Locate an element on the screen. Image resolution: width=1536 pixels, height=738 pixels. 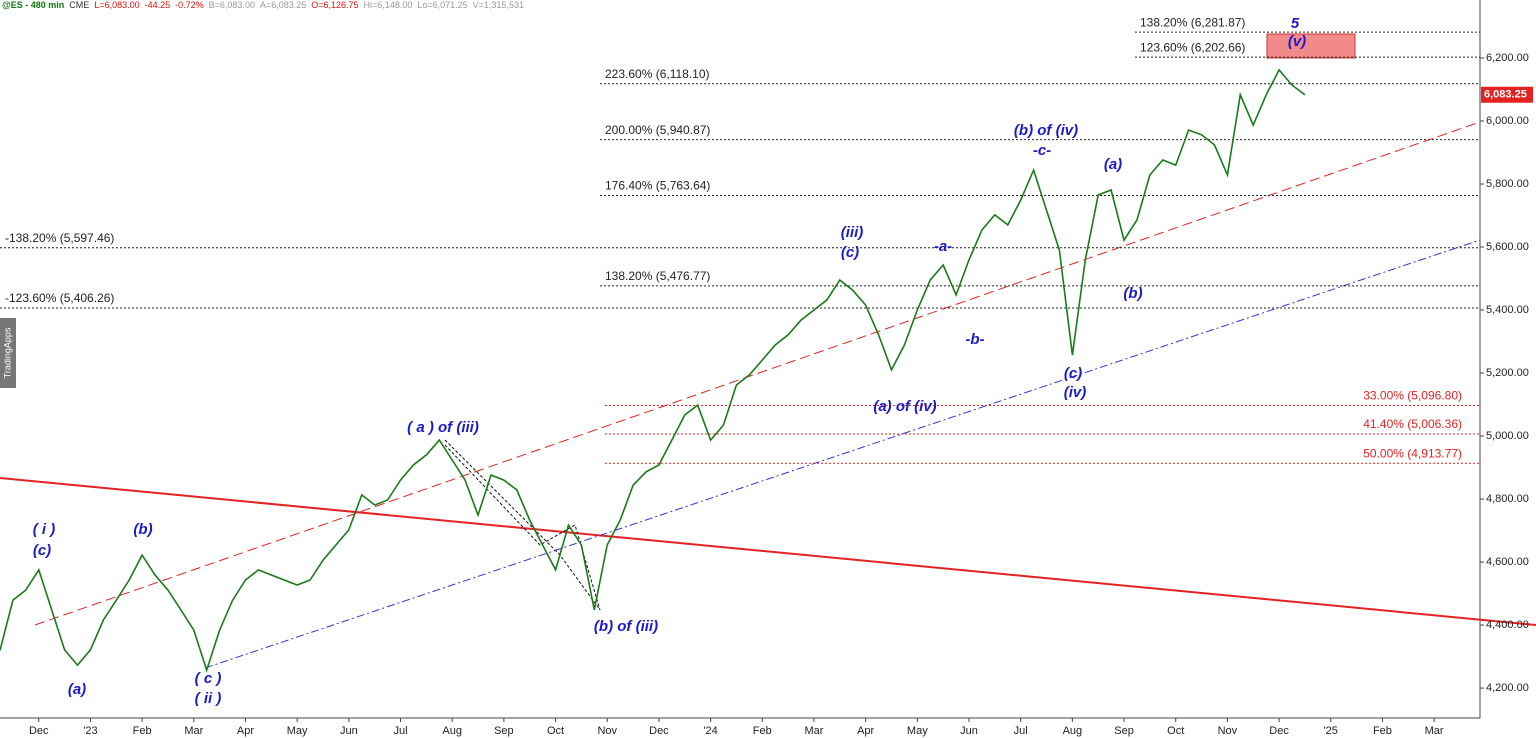
change-pct: -0.72% is located at coordinates (189, 5).